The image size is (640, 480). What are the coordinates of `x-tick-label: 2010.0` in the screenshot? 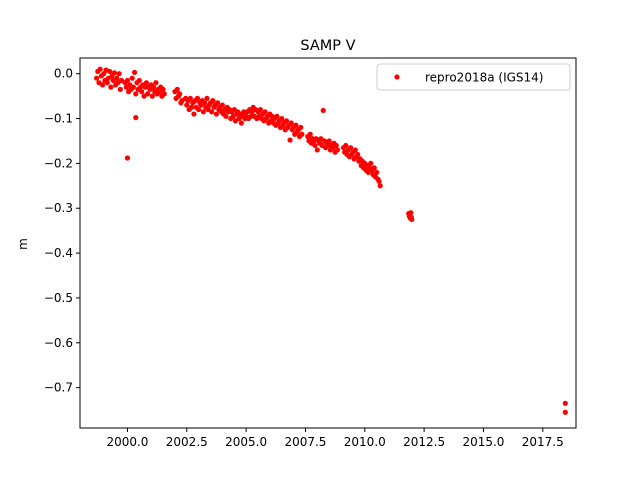 It's located at (365, 442).